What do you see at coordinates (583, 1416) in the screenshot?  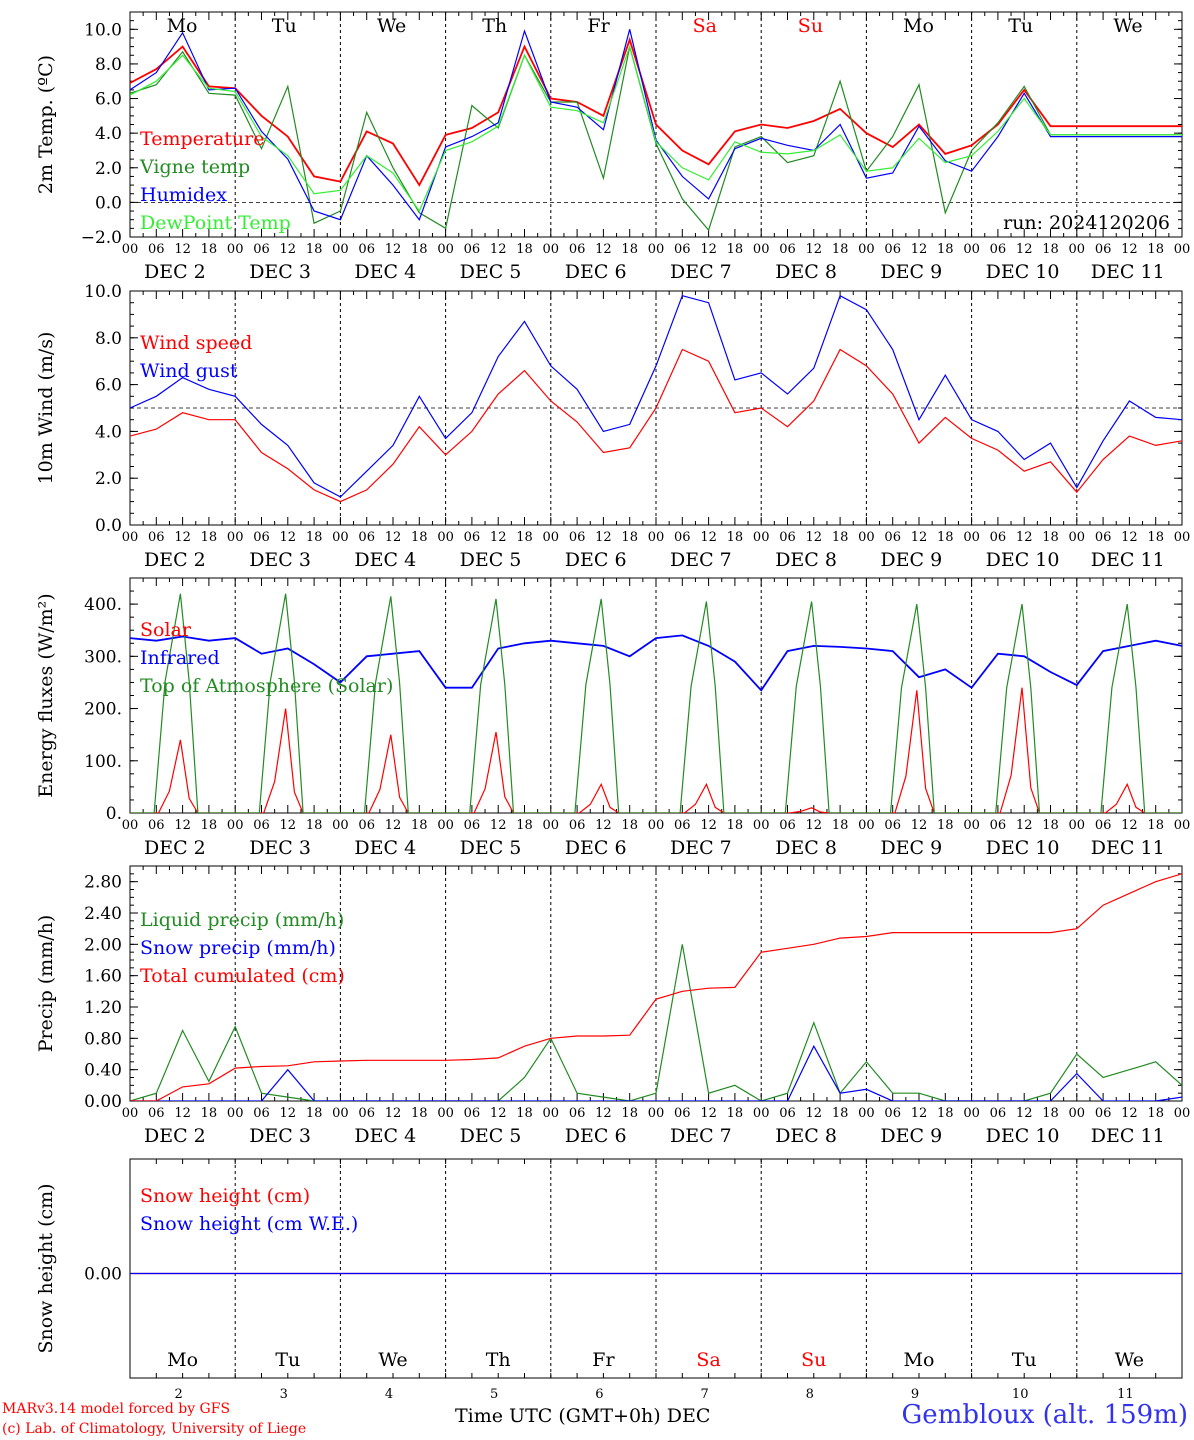 I see `x-axis-title: Time UTC (GMT+0h) DEC` at bounding box center [583, 1416].